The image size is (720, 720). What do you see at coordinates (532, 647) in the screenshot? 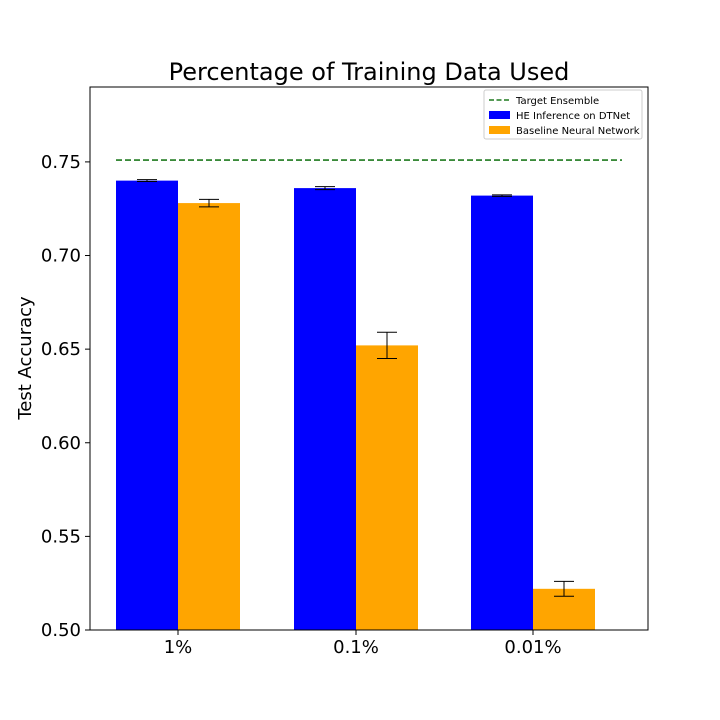
I see `x-tick-label: 0.01%` at bounding box center [532, 647].